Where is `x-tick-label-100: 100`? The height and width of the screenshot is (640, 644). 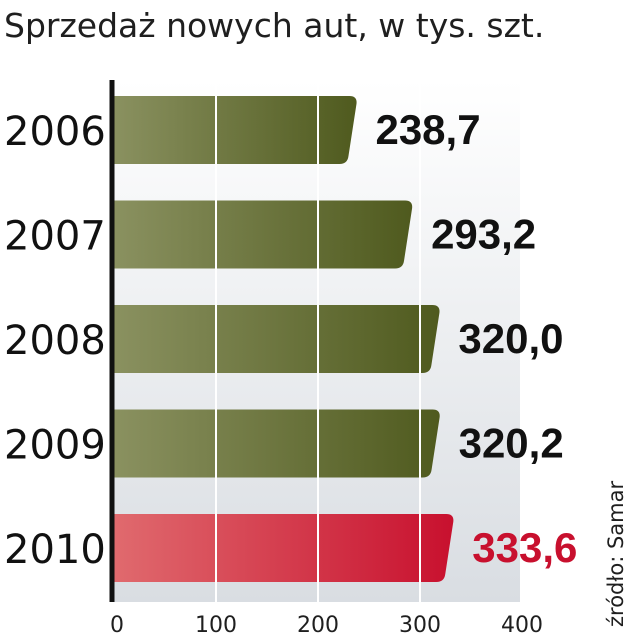 x-tick-label-100: 100 is located at coordinates (216, 625).